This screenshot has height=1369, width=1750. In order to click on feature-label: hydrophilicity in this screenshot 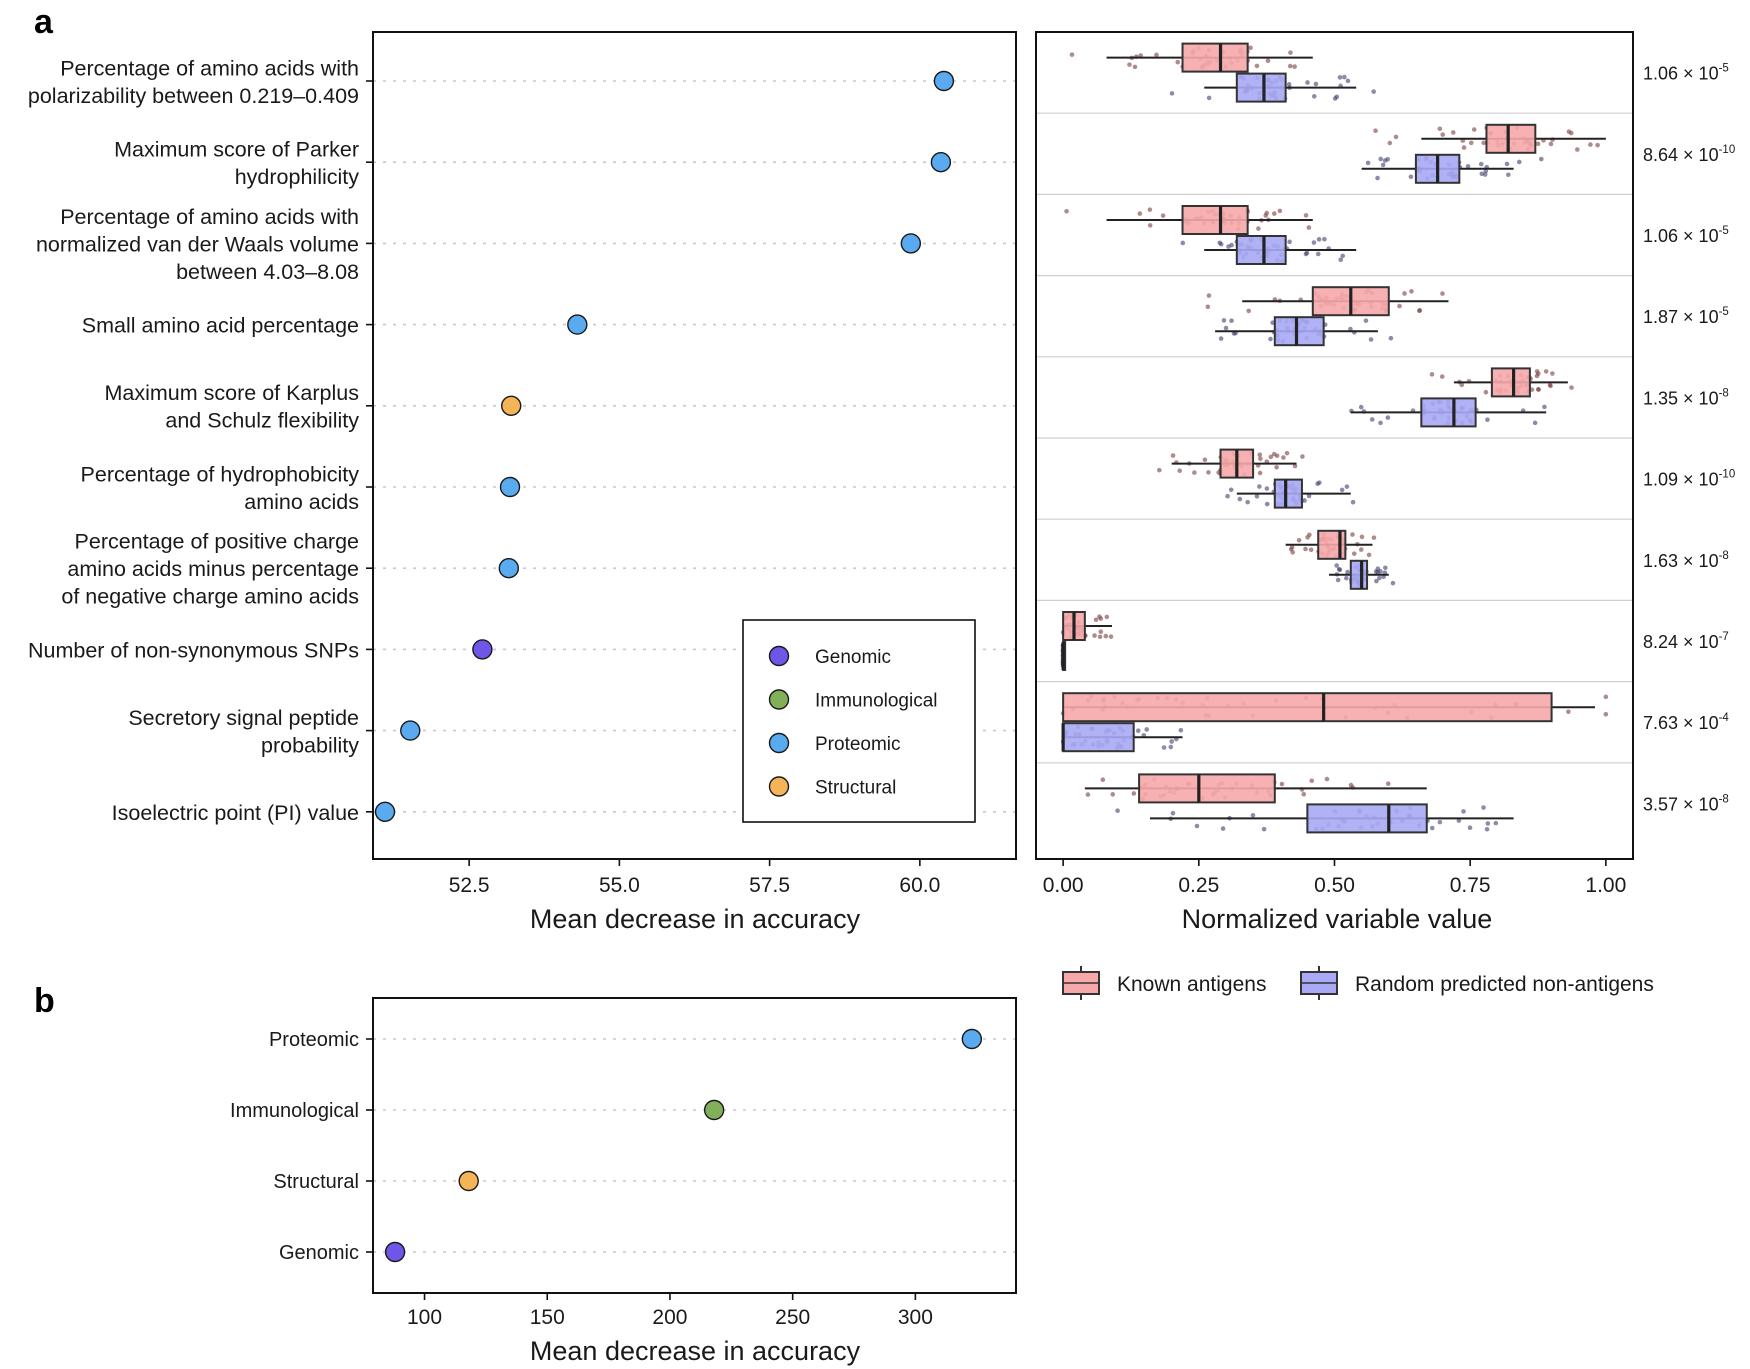, I will do `click(297, 177)`.